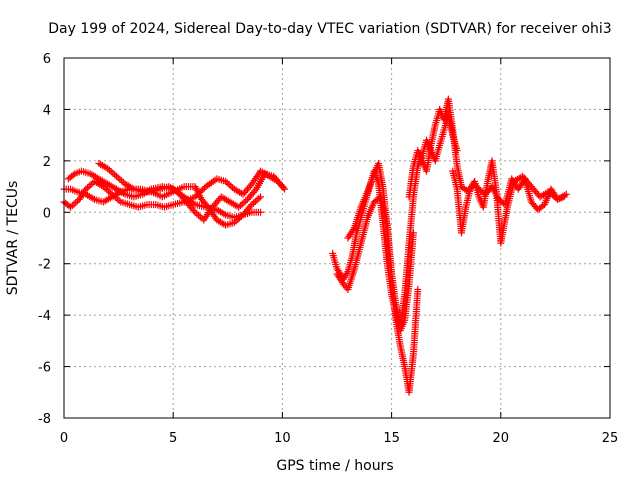 The height and width of the screenshot is (480, 640). I want to click on series-track-d, so click(190, 191).